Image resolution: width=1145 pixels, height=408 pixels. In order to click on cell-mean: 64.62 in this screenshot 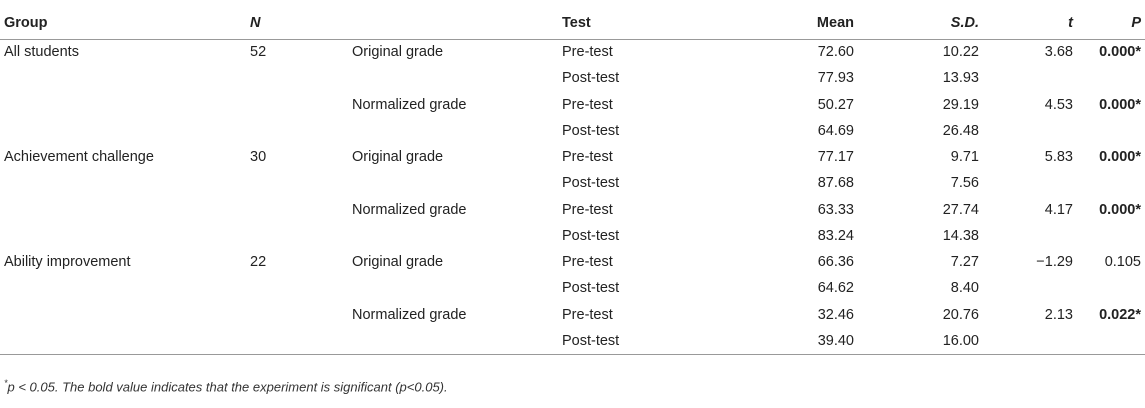, I will do `click(835, 288)`.